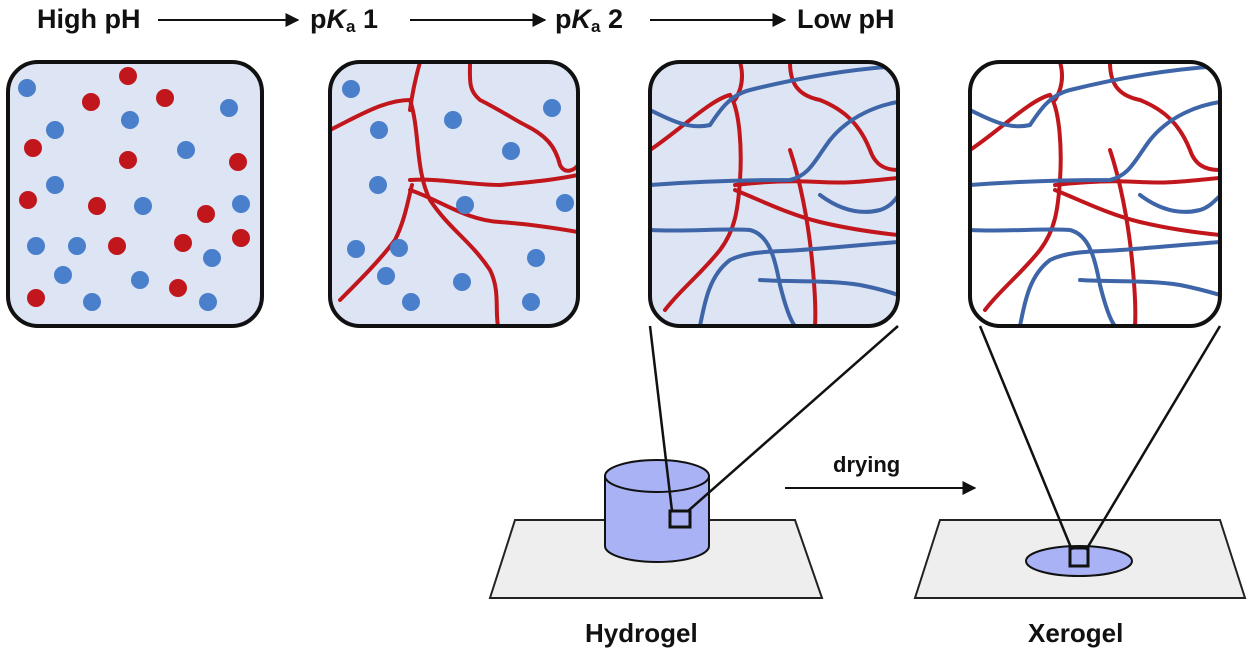 This screenshot has width=1250, height=656. Describe the element at coordinates (366, 19) in the screenshot. I see `pka1-number: 1` at that location.